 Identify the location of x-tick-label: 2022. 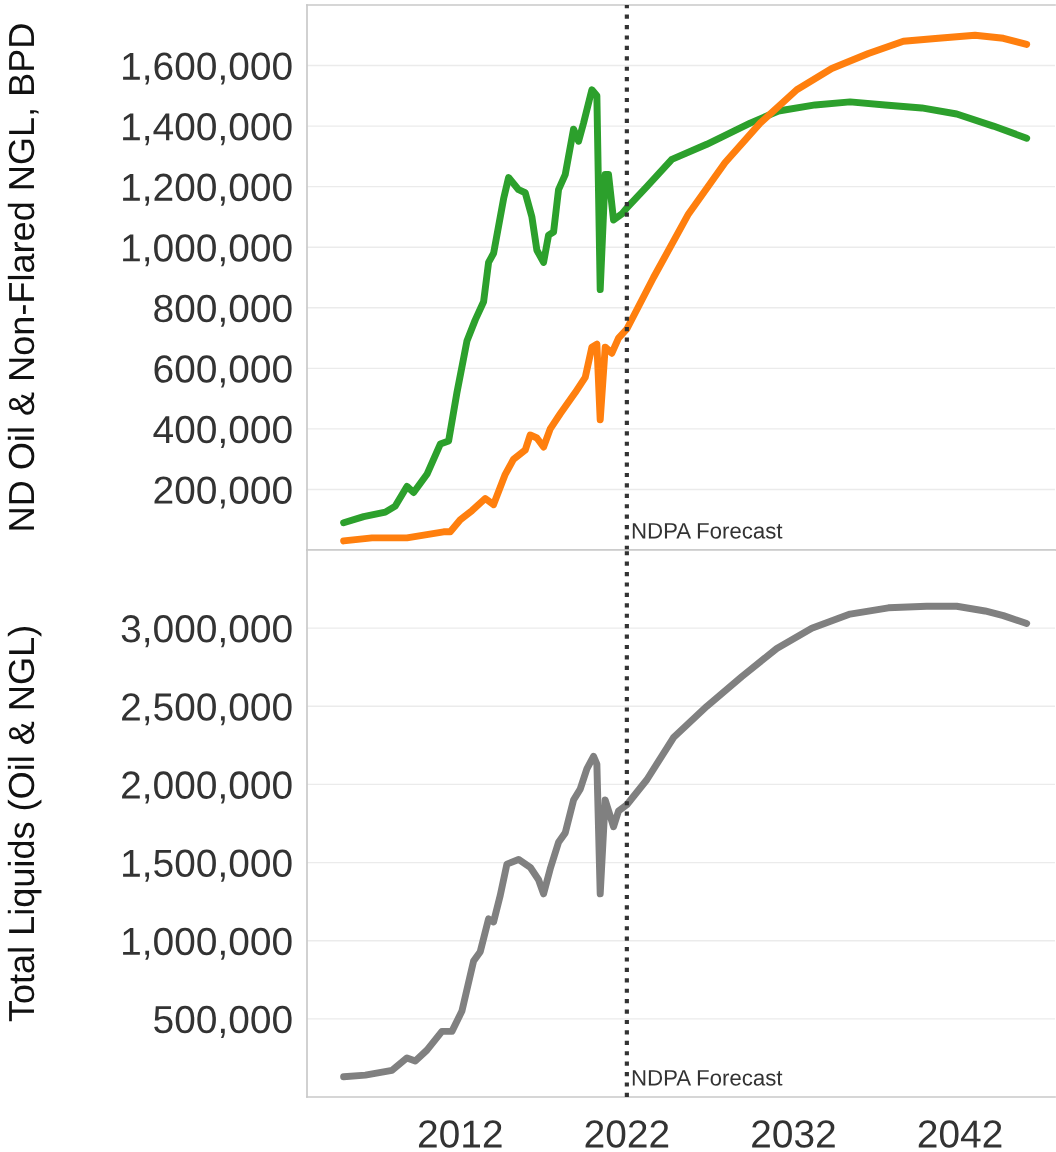
(627, 1134).